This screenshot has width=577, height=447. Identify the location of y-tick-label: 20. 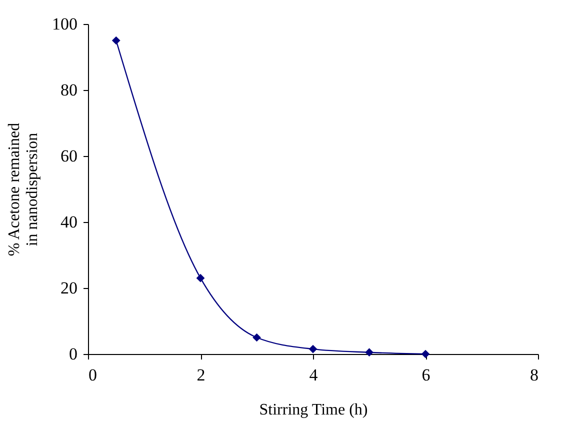
(69, 288).